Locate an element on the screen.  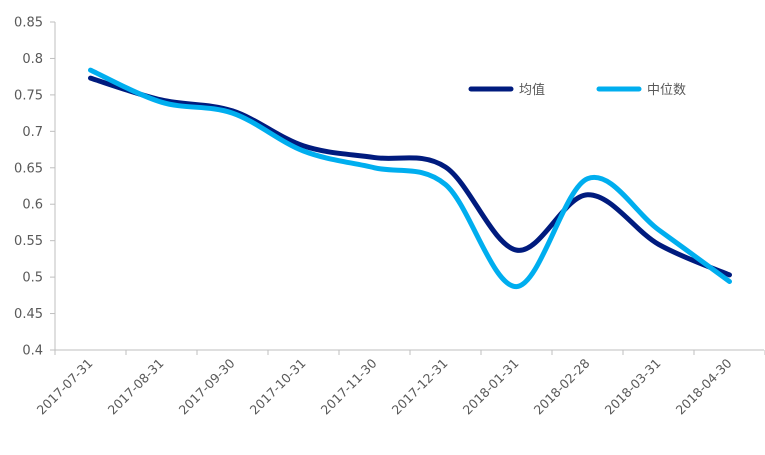
y-tick-label: 0.45 is located at coordinates (28, 314).